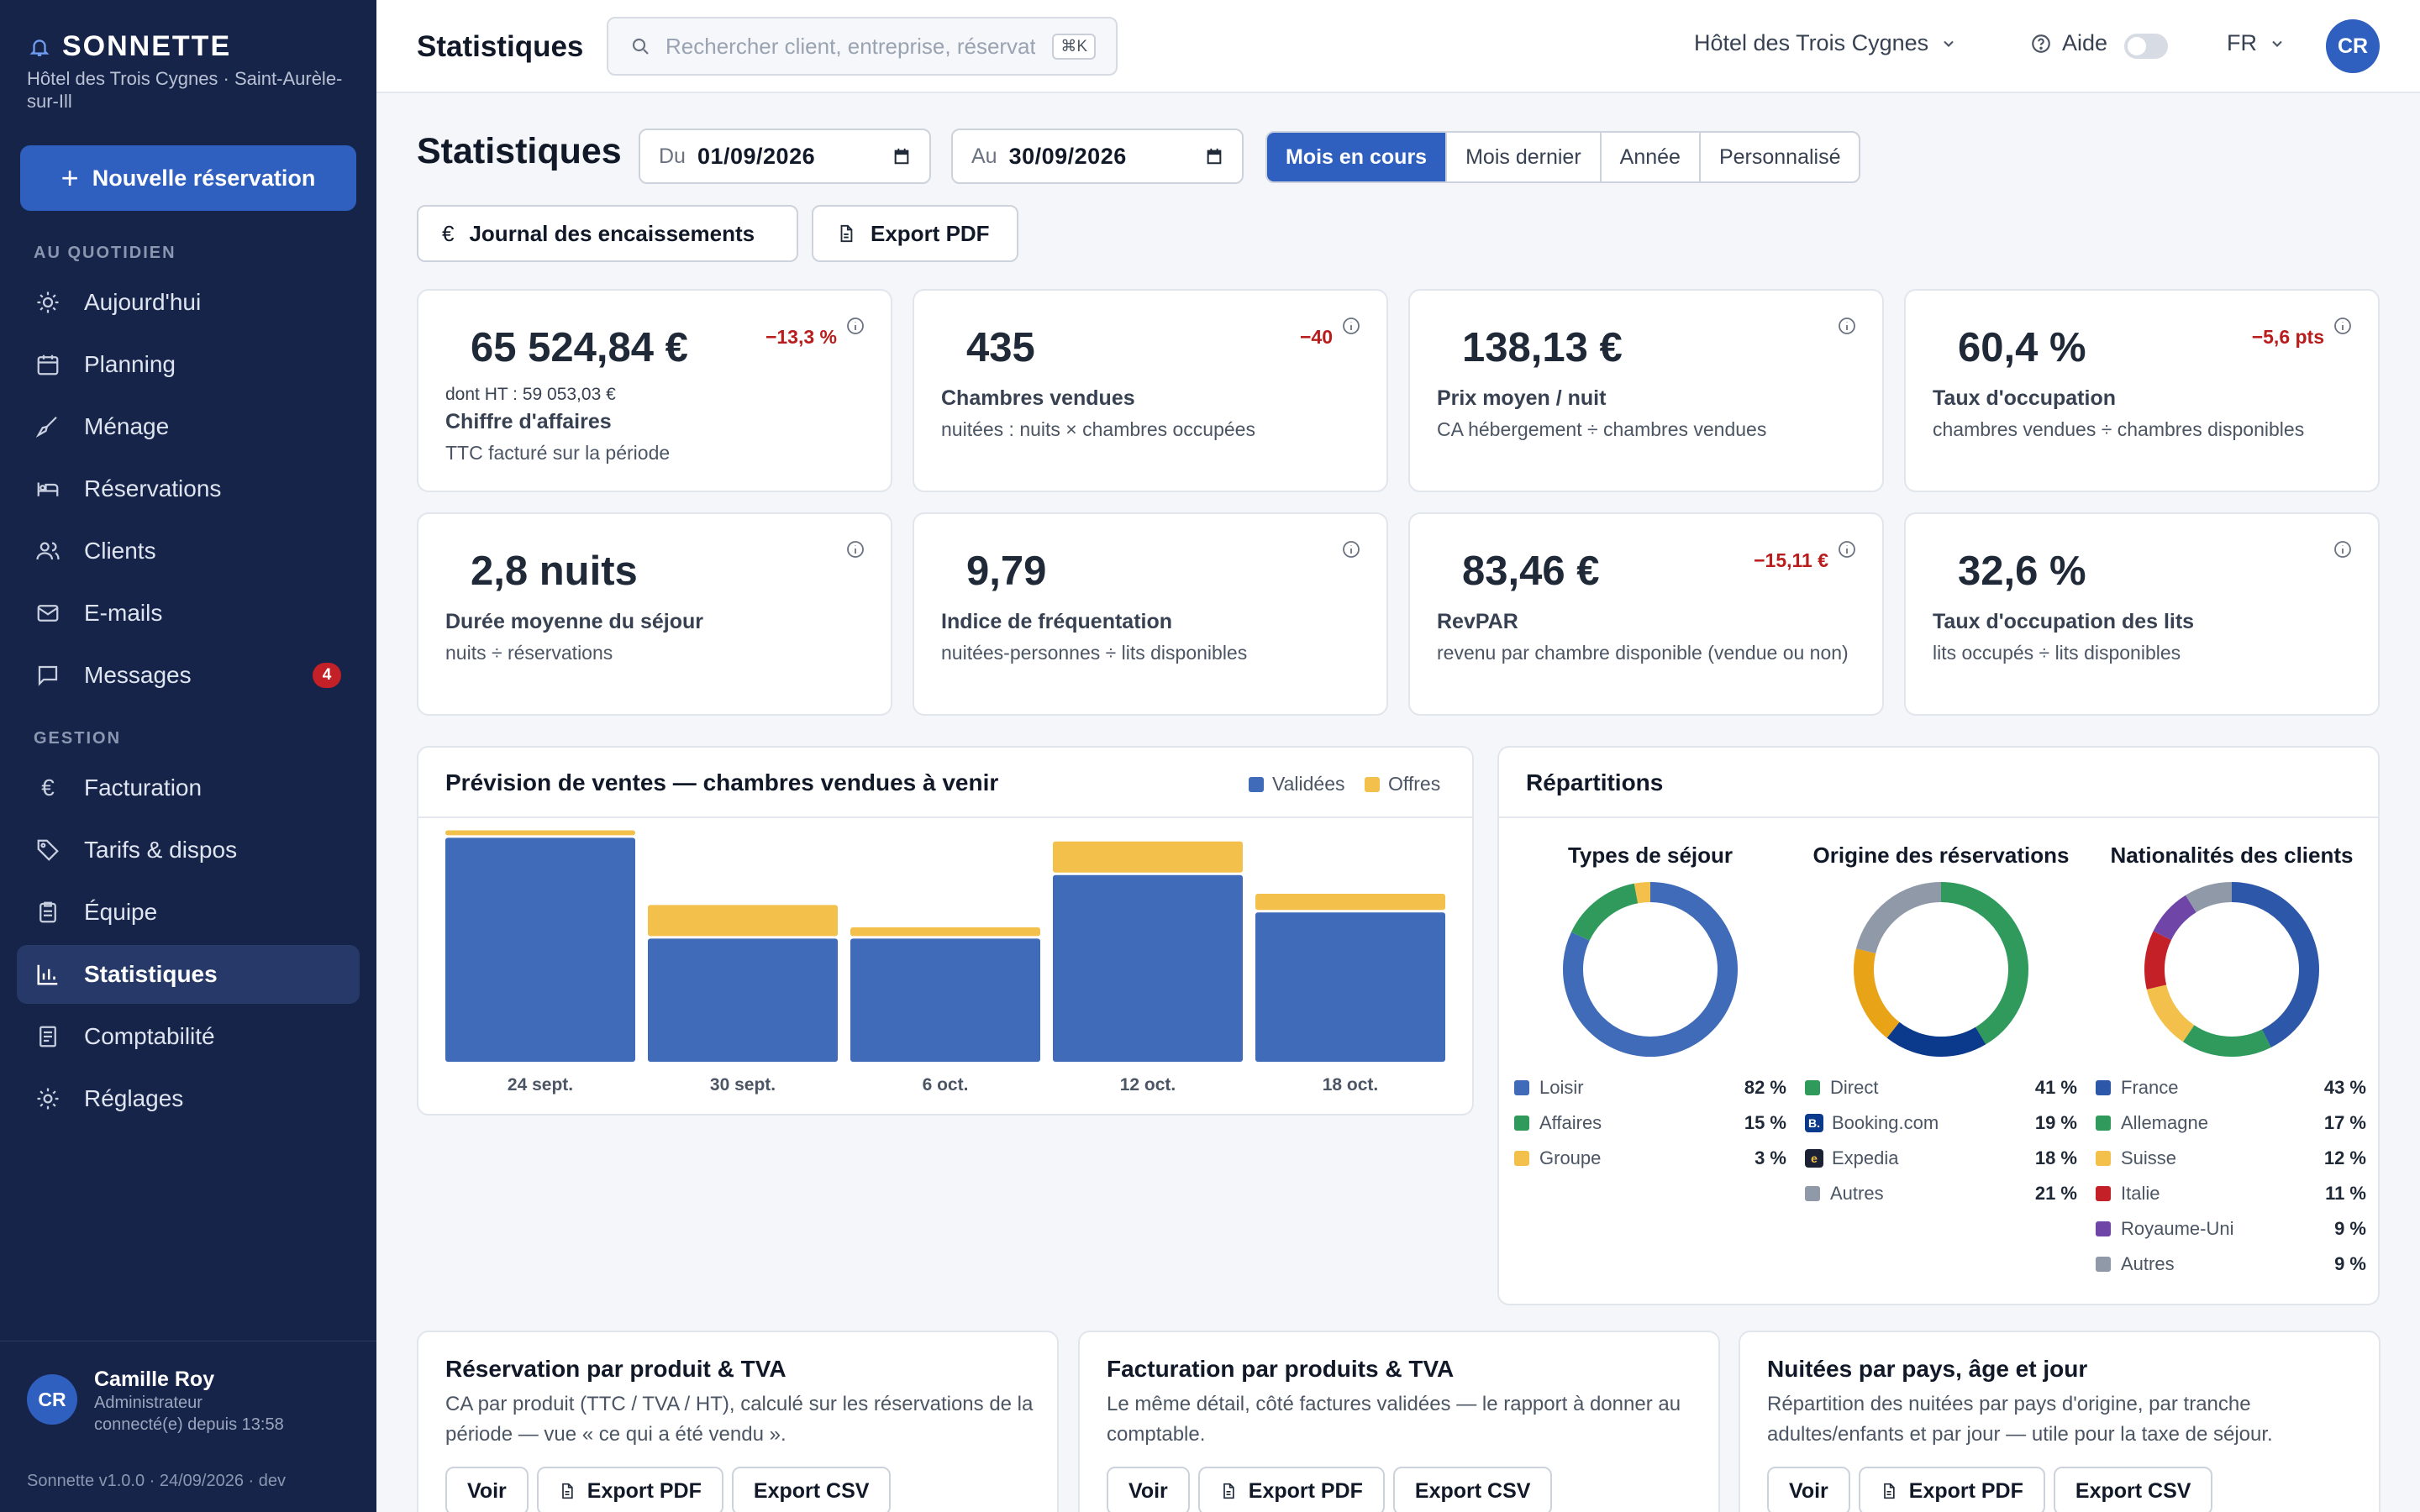 Image resolution: width=2420 pixels, height=1512 pixels. Describe the element at coordinates (607, 233) in the screenshot. I see `payments-journal-button: € Journal des encaissements` at that location.